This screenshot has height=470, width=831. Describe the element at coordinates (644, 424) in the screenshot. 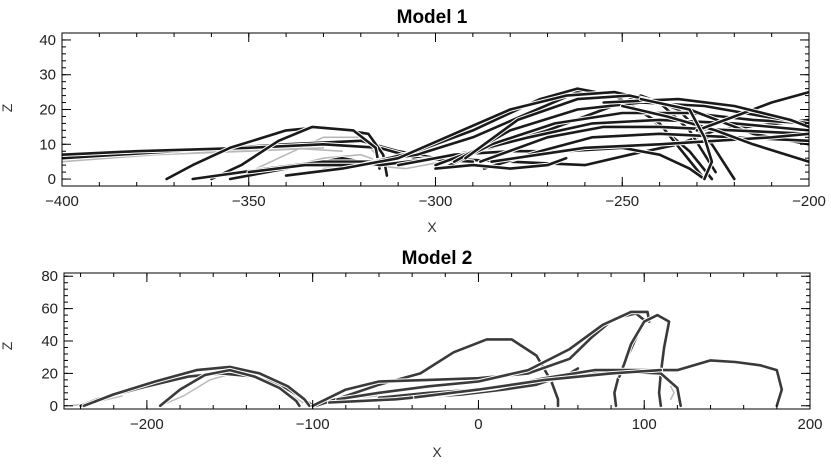

I see `x-tick-label: 100` at that location.